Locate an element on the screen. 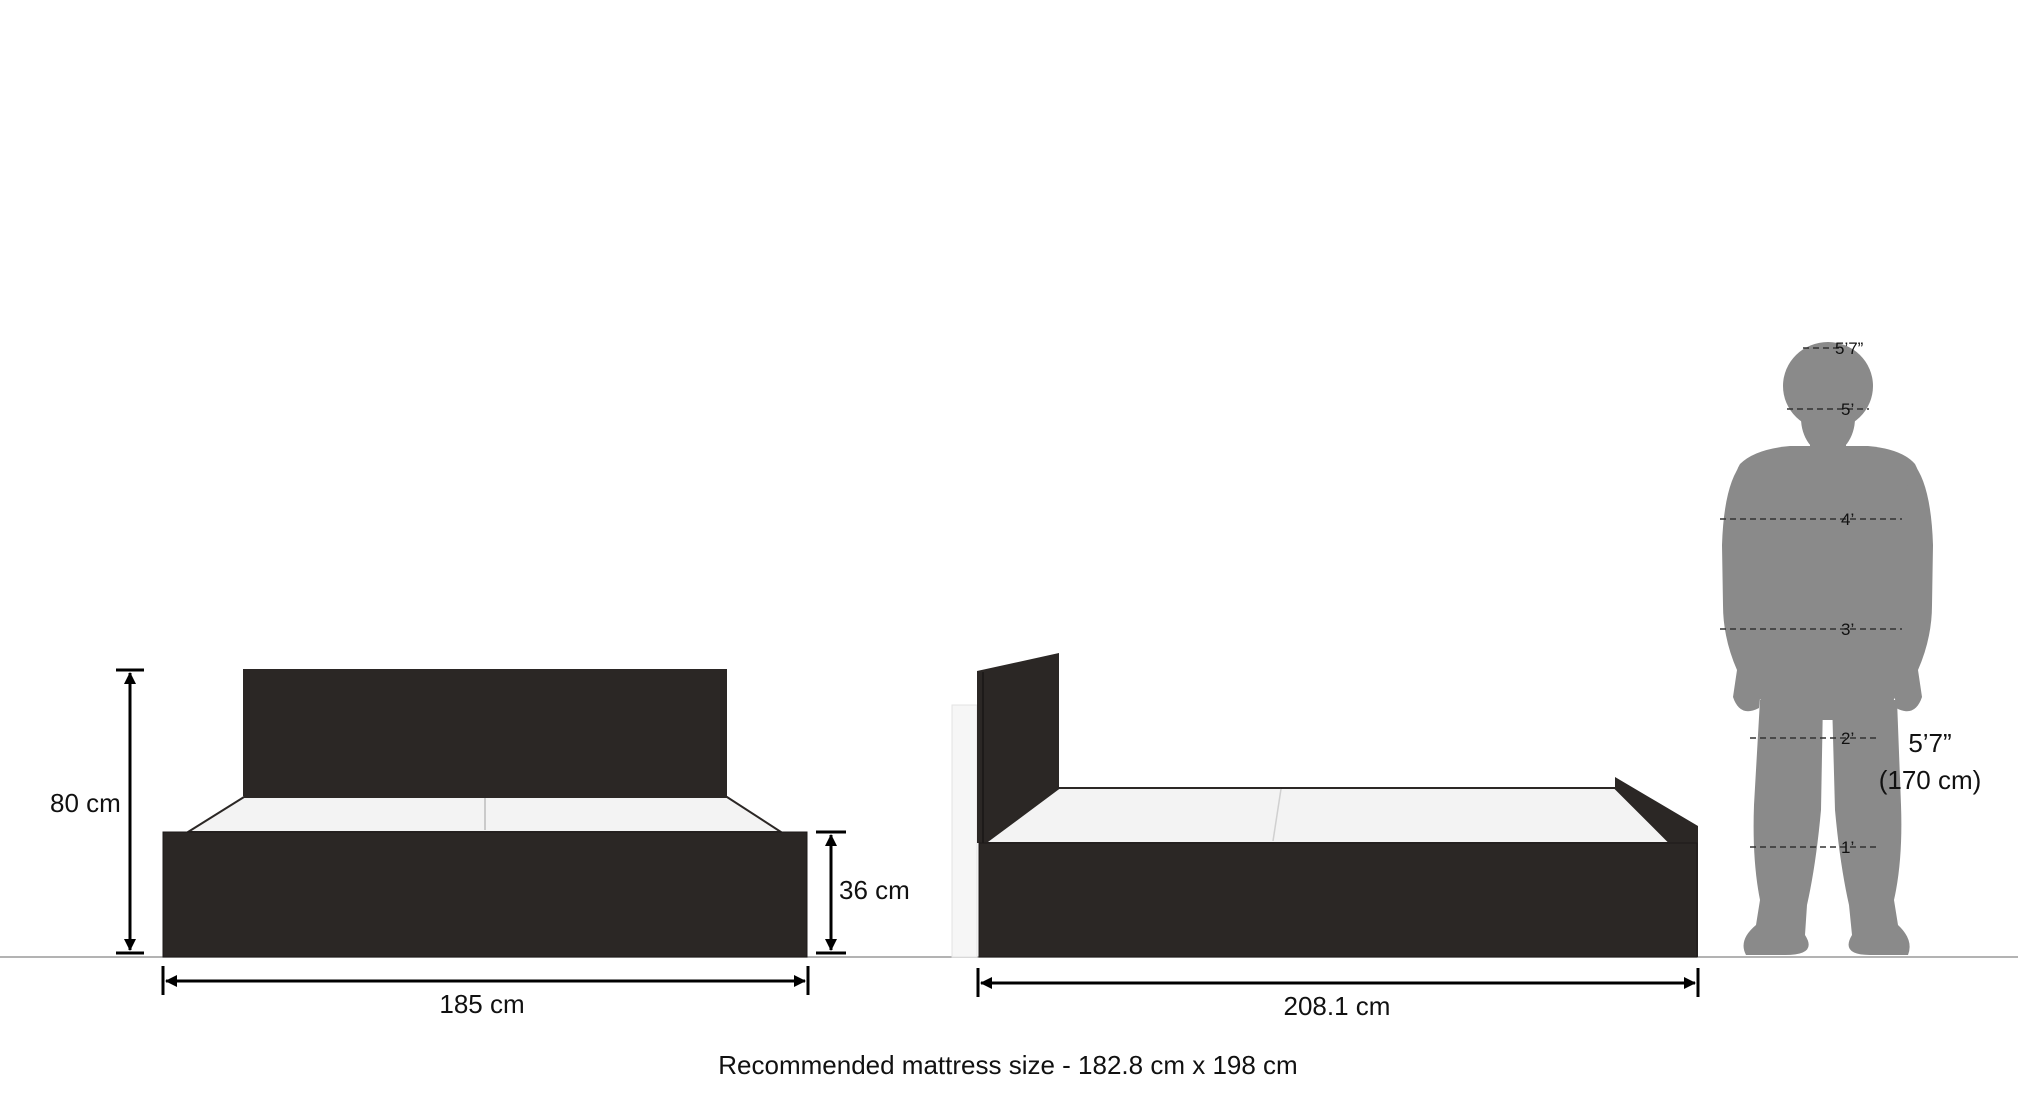  human-silhouette is located at coordinates (1827, 648).